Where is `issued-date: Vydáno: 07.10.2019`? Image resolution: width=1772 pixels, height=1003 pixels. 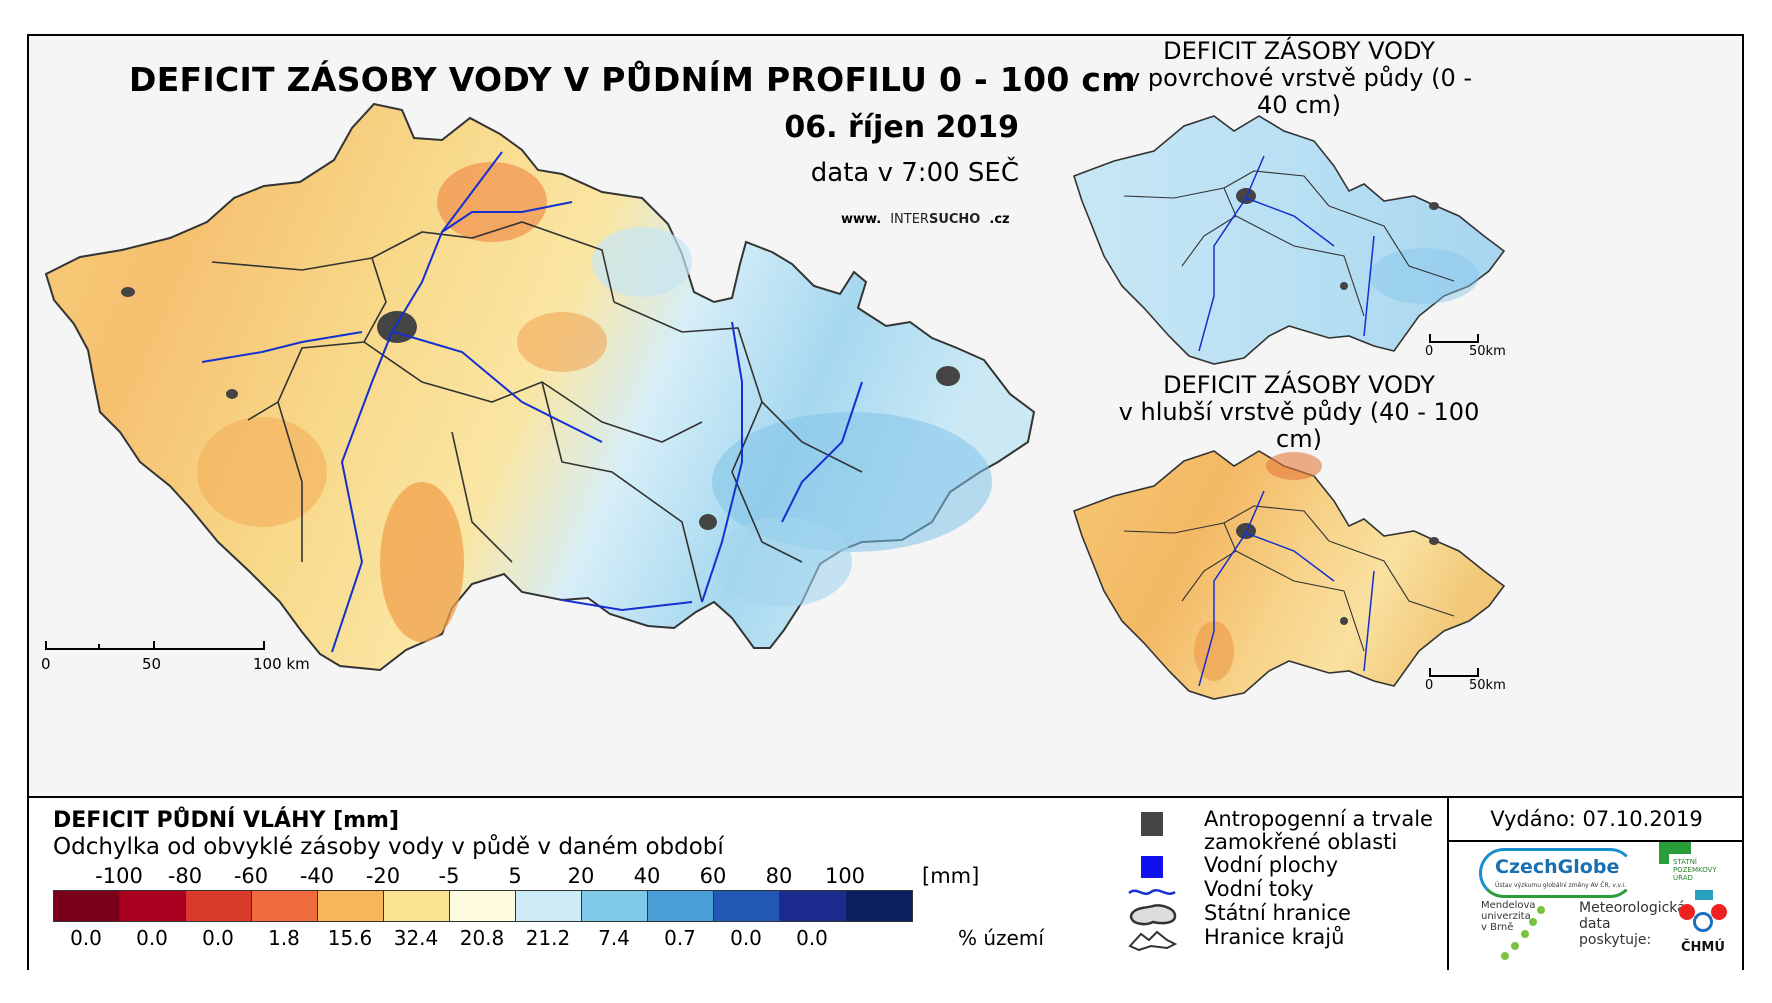
issued-date: Vydáno: 07.10.2019 is located at coordinates (1595, 822).